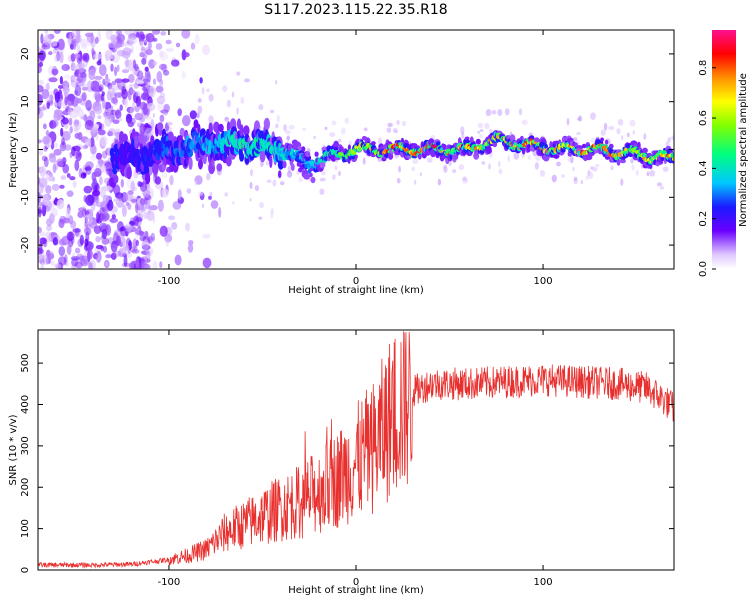  Describe the element at coordinates (25, 445) in the screenshot. I see `y-tick-label: 300` at that location.